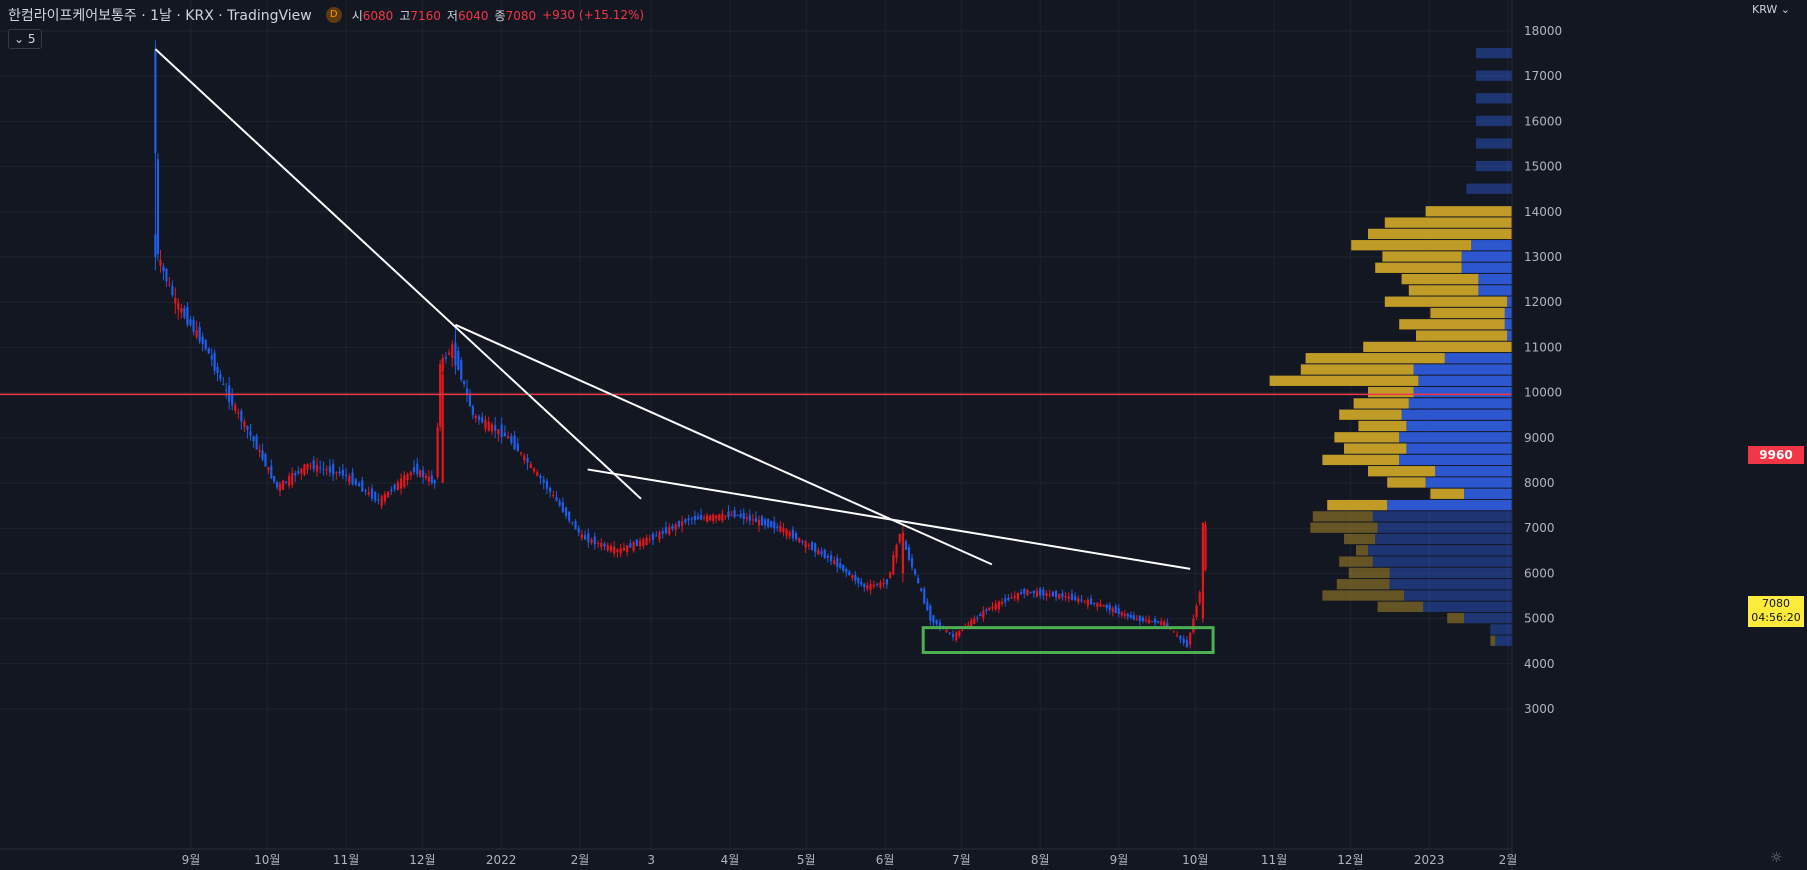  Describe the element at coordinates (1539, 483) in the screenshot. I see `price-tick-label: 8000` at that location.